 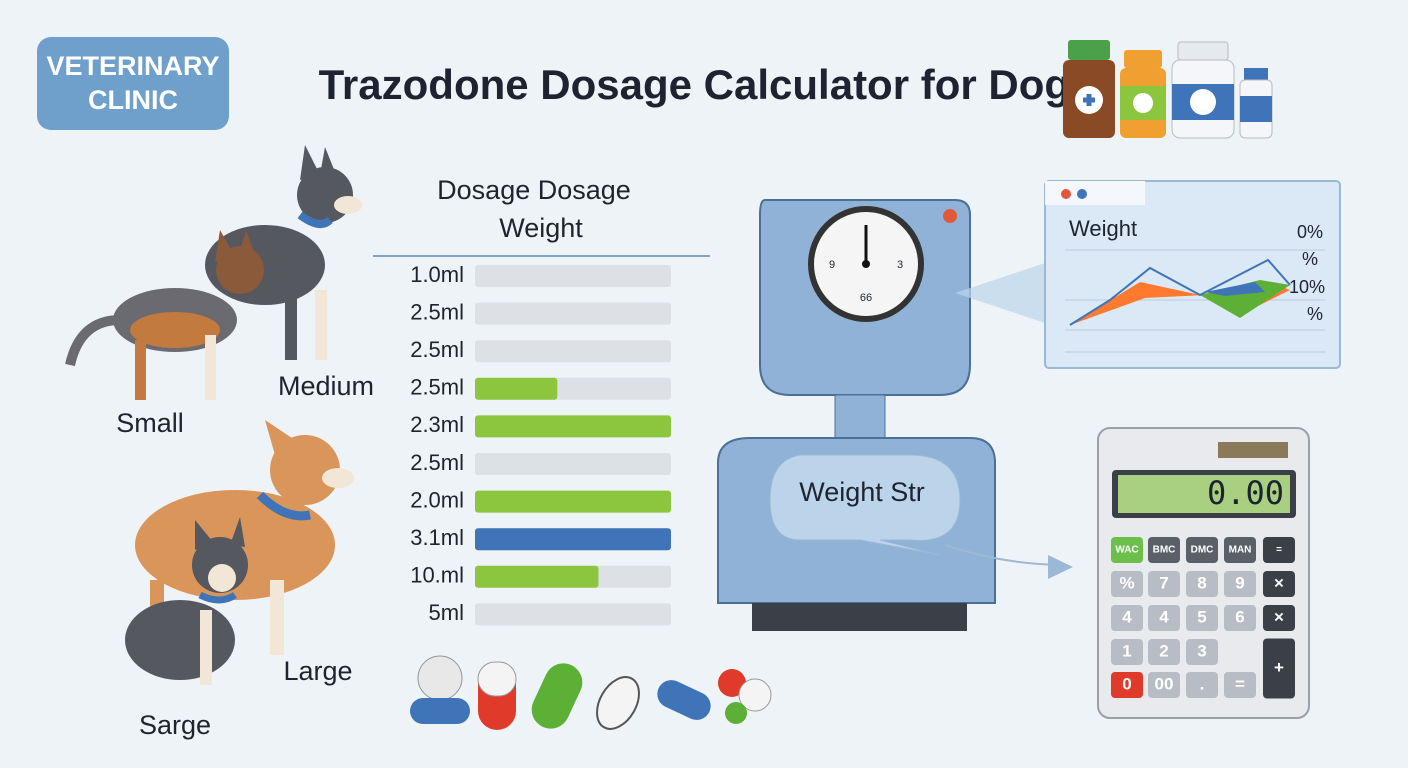 I want to click on row-label: 2.0ml, so click(x=437, y=499).